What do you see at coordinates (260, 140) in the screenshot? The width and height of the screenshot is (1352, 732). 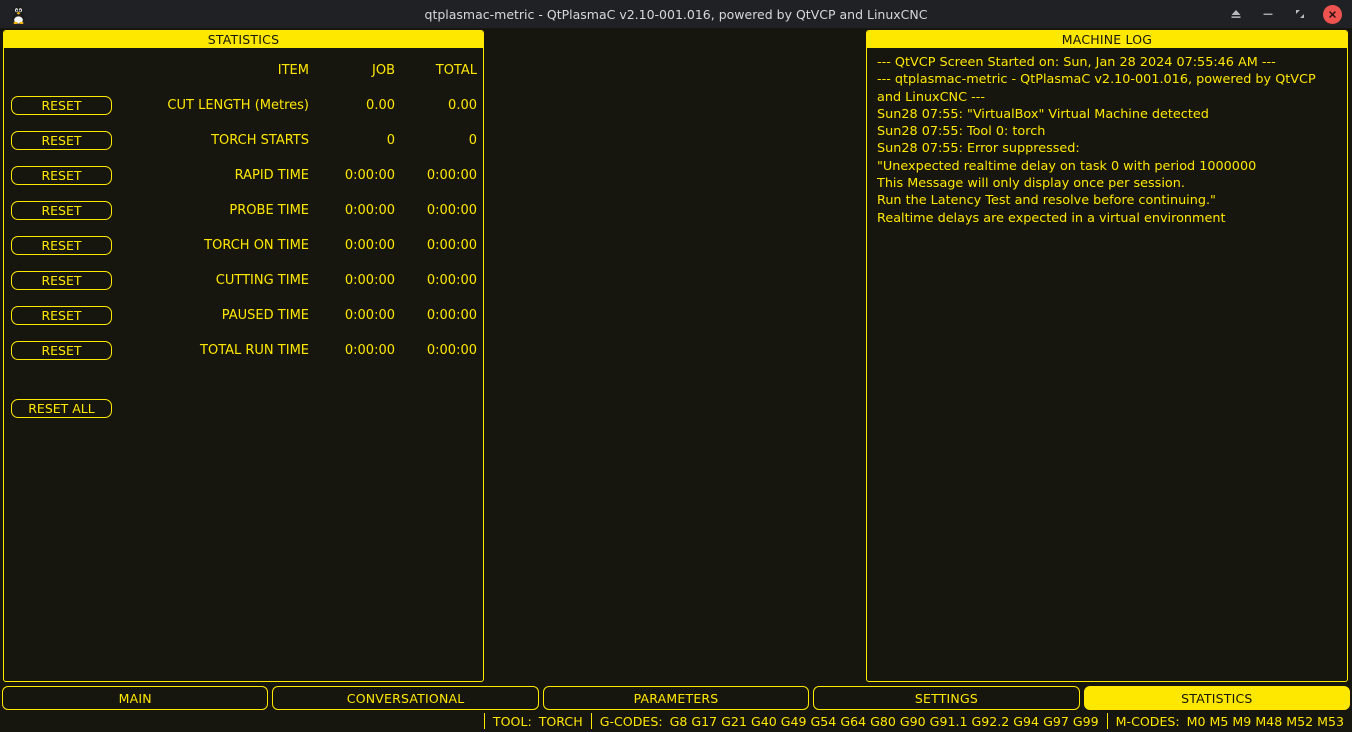 I see `row-item-label: TORCH STARTS` at bounding box center [260, 140].